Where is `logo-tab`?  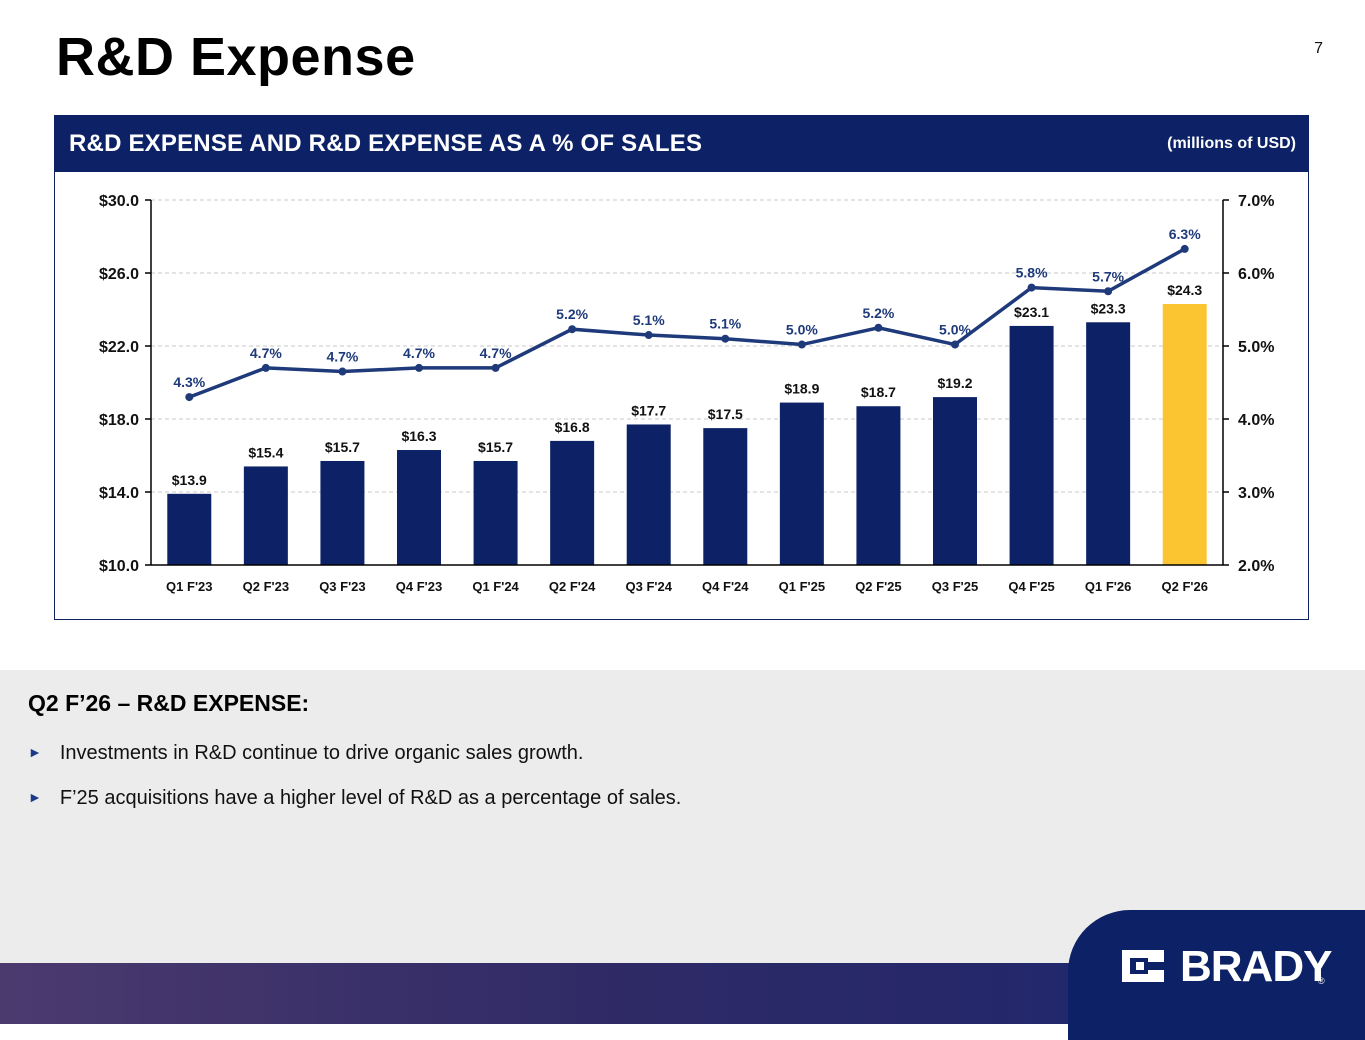 logo-tab is located at coordinates (1216, 975).